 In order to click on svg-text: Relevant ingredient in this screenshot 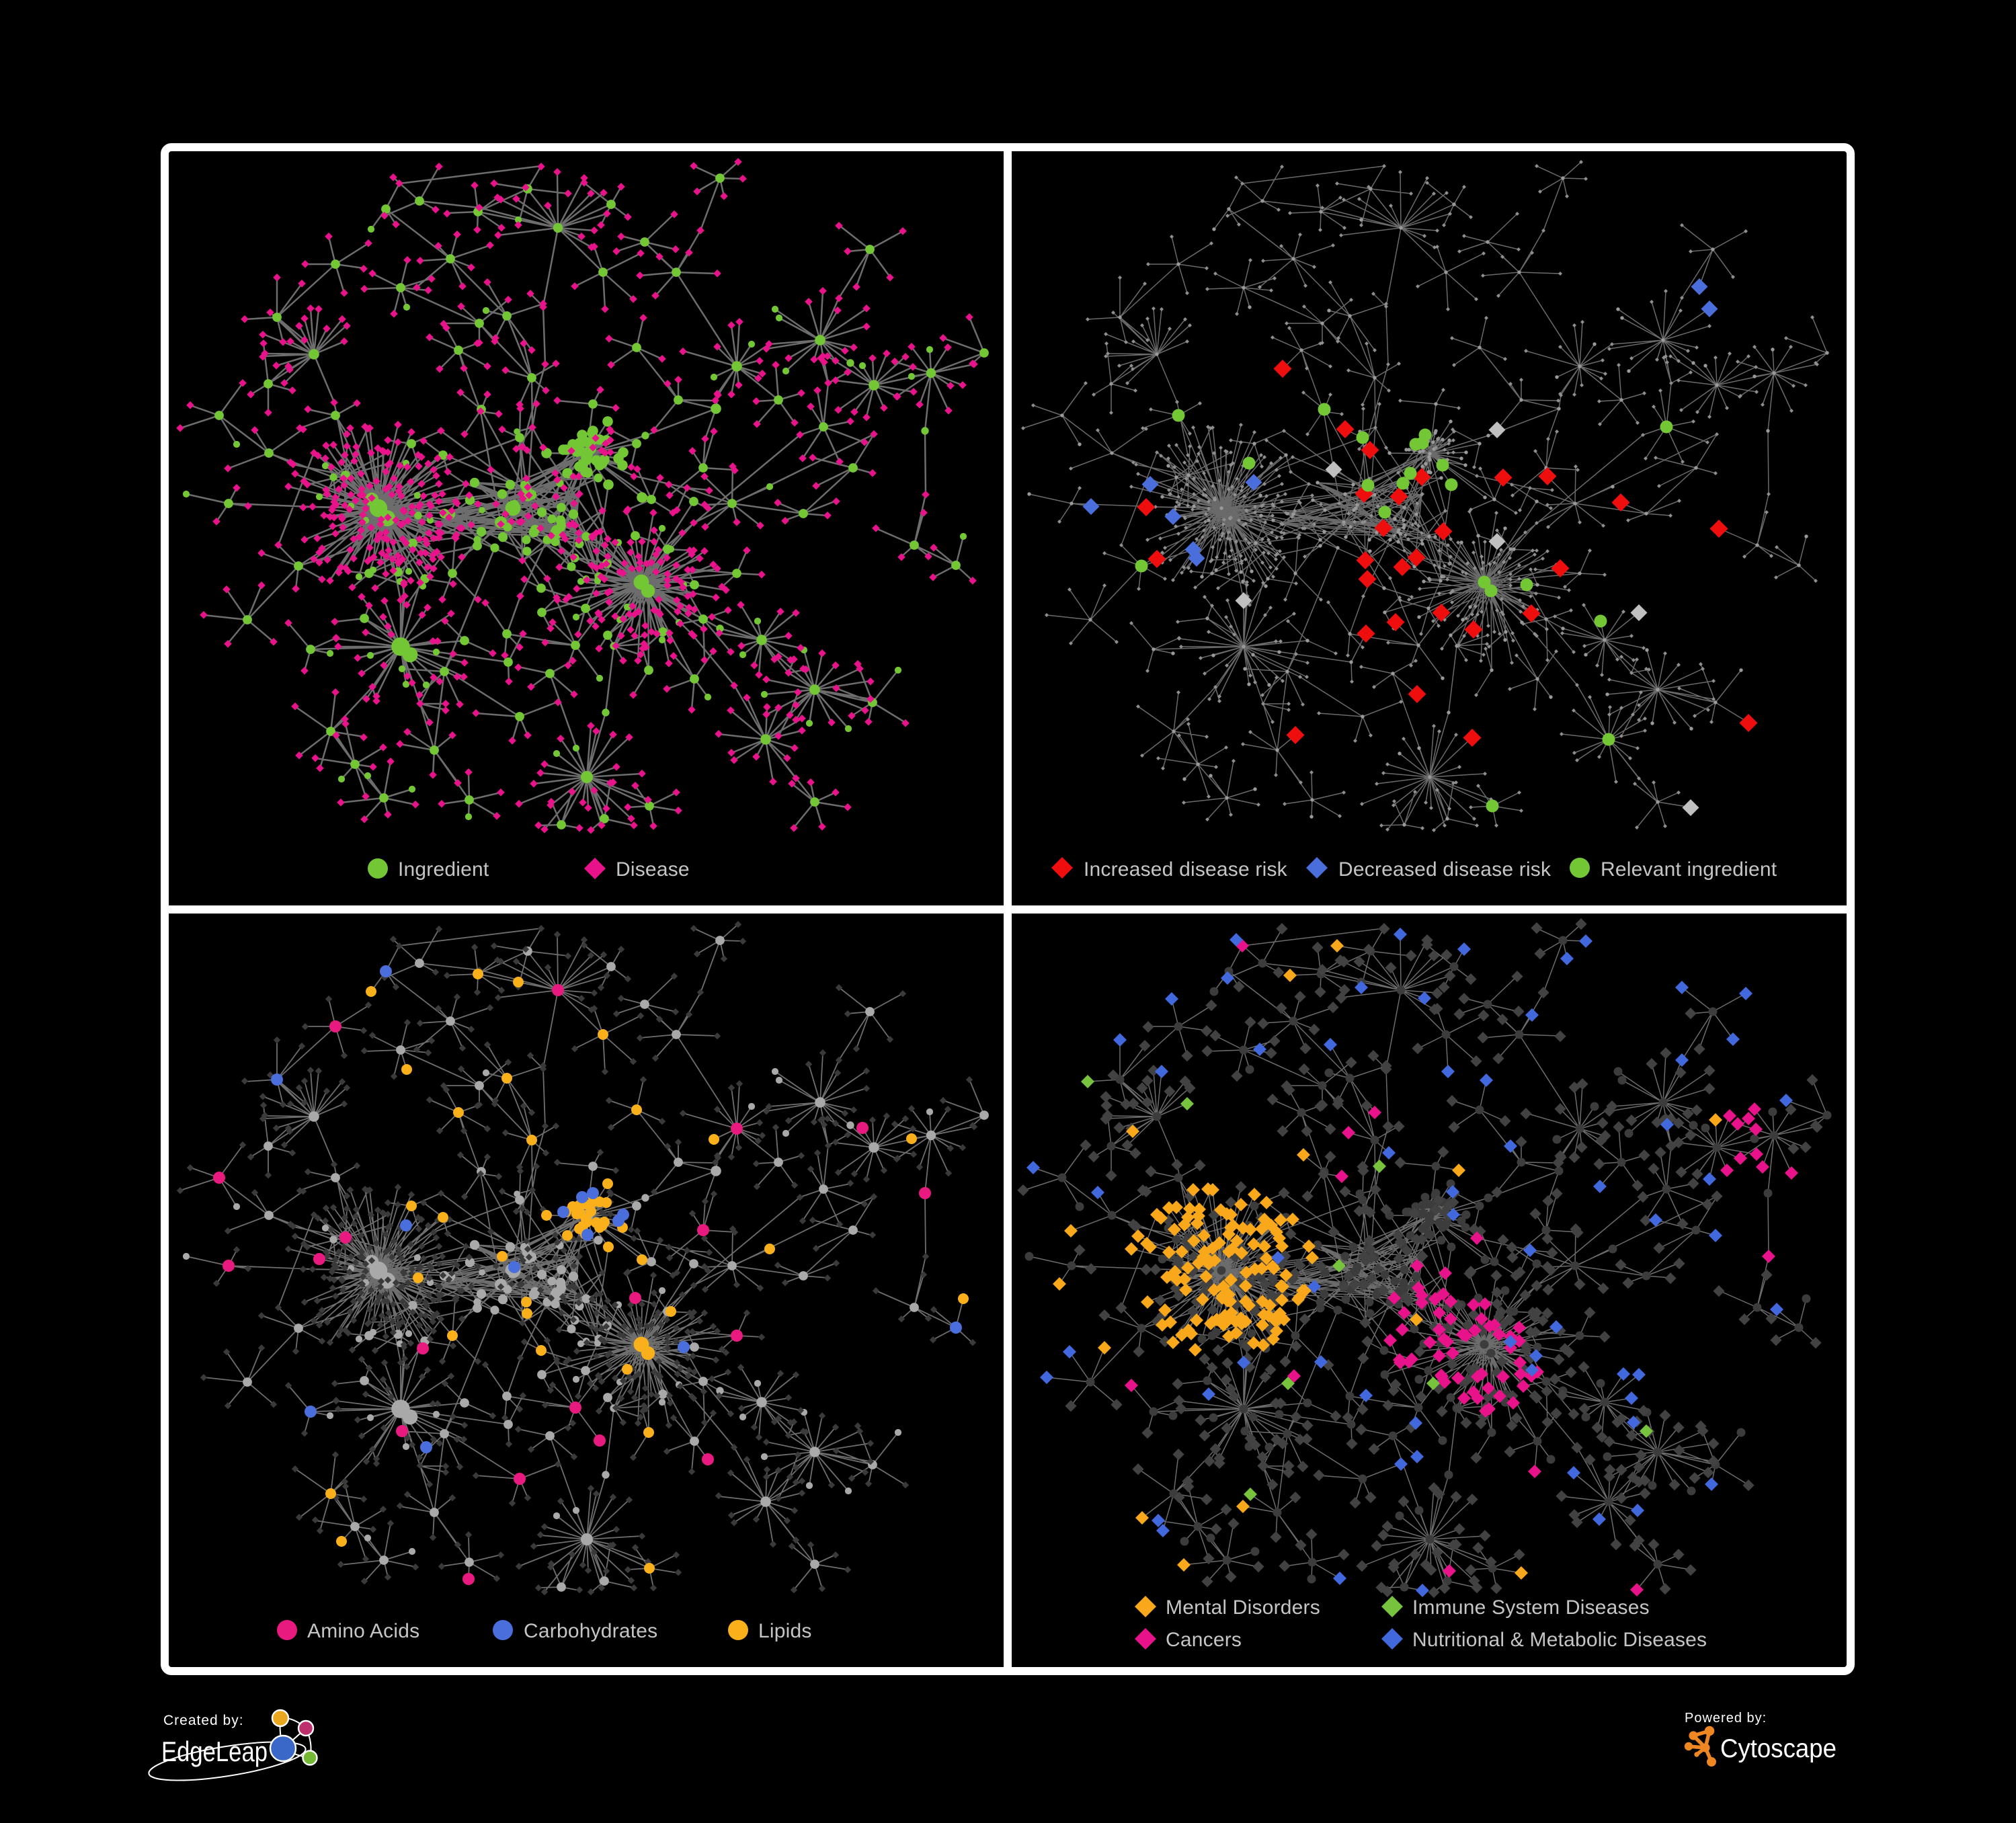, I will do `click(1689, 869)`.